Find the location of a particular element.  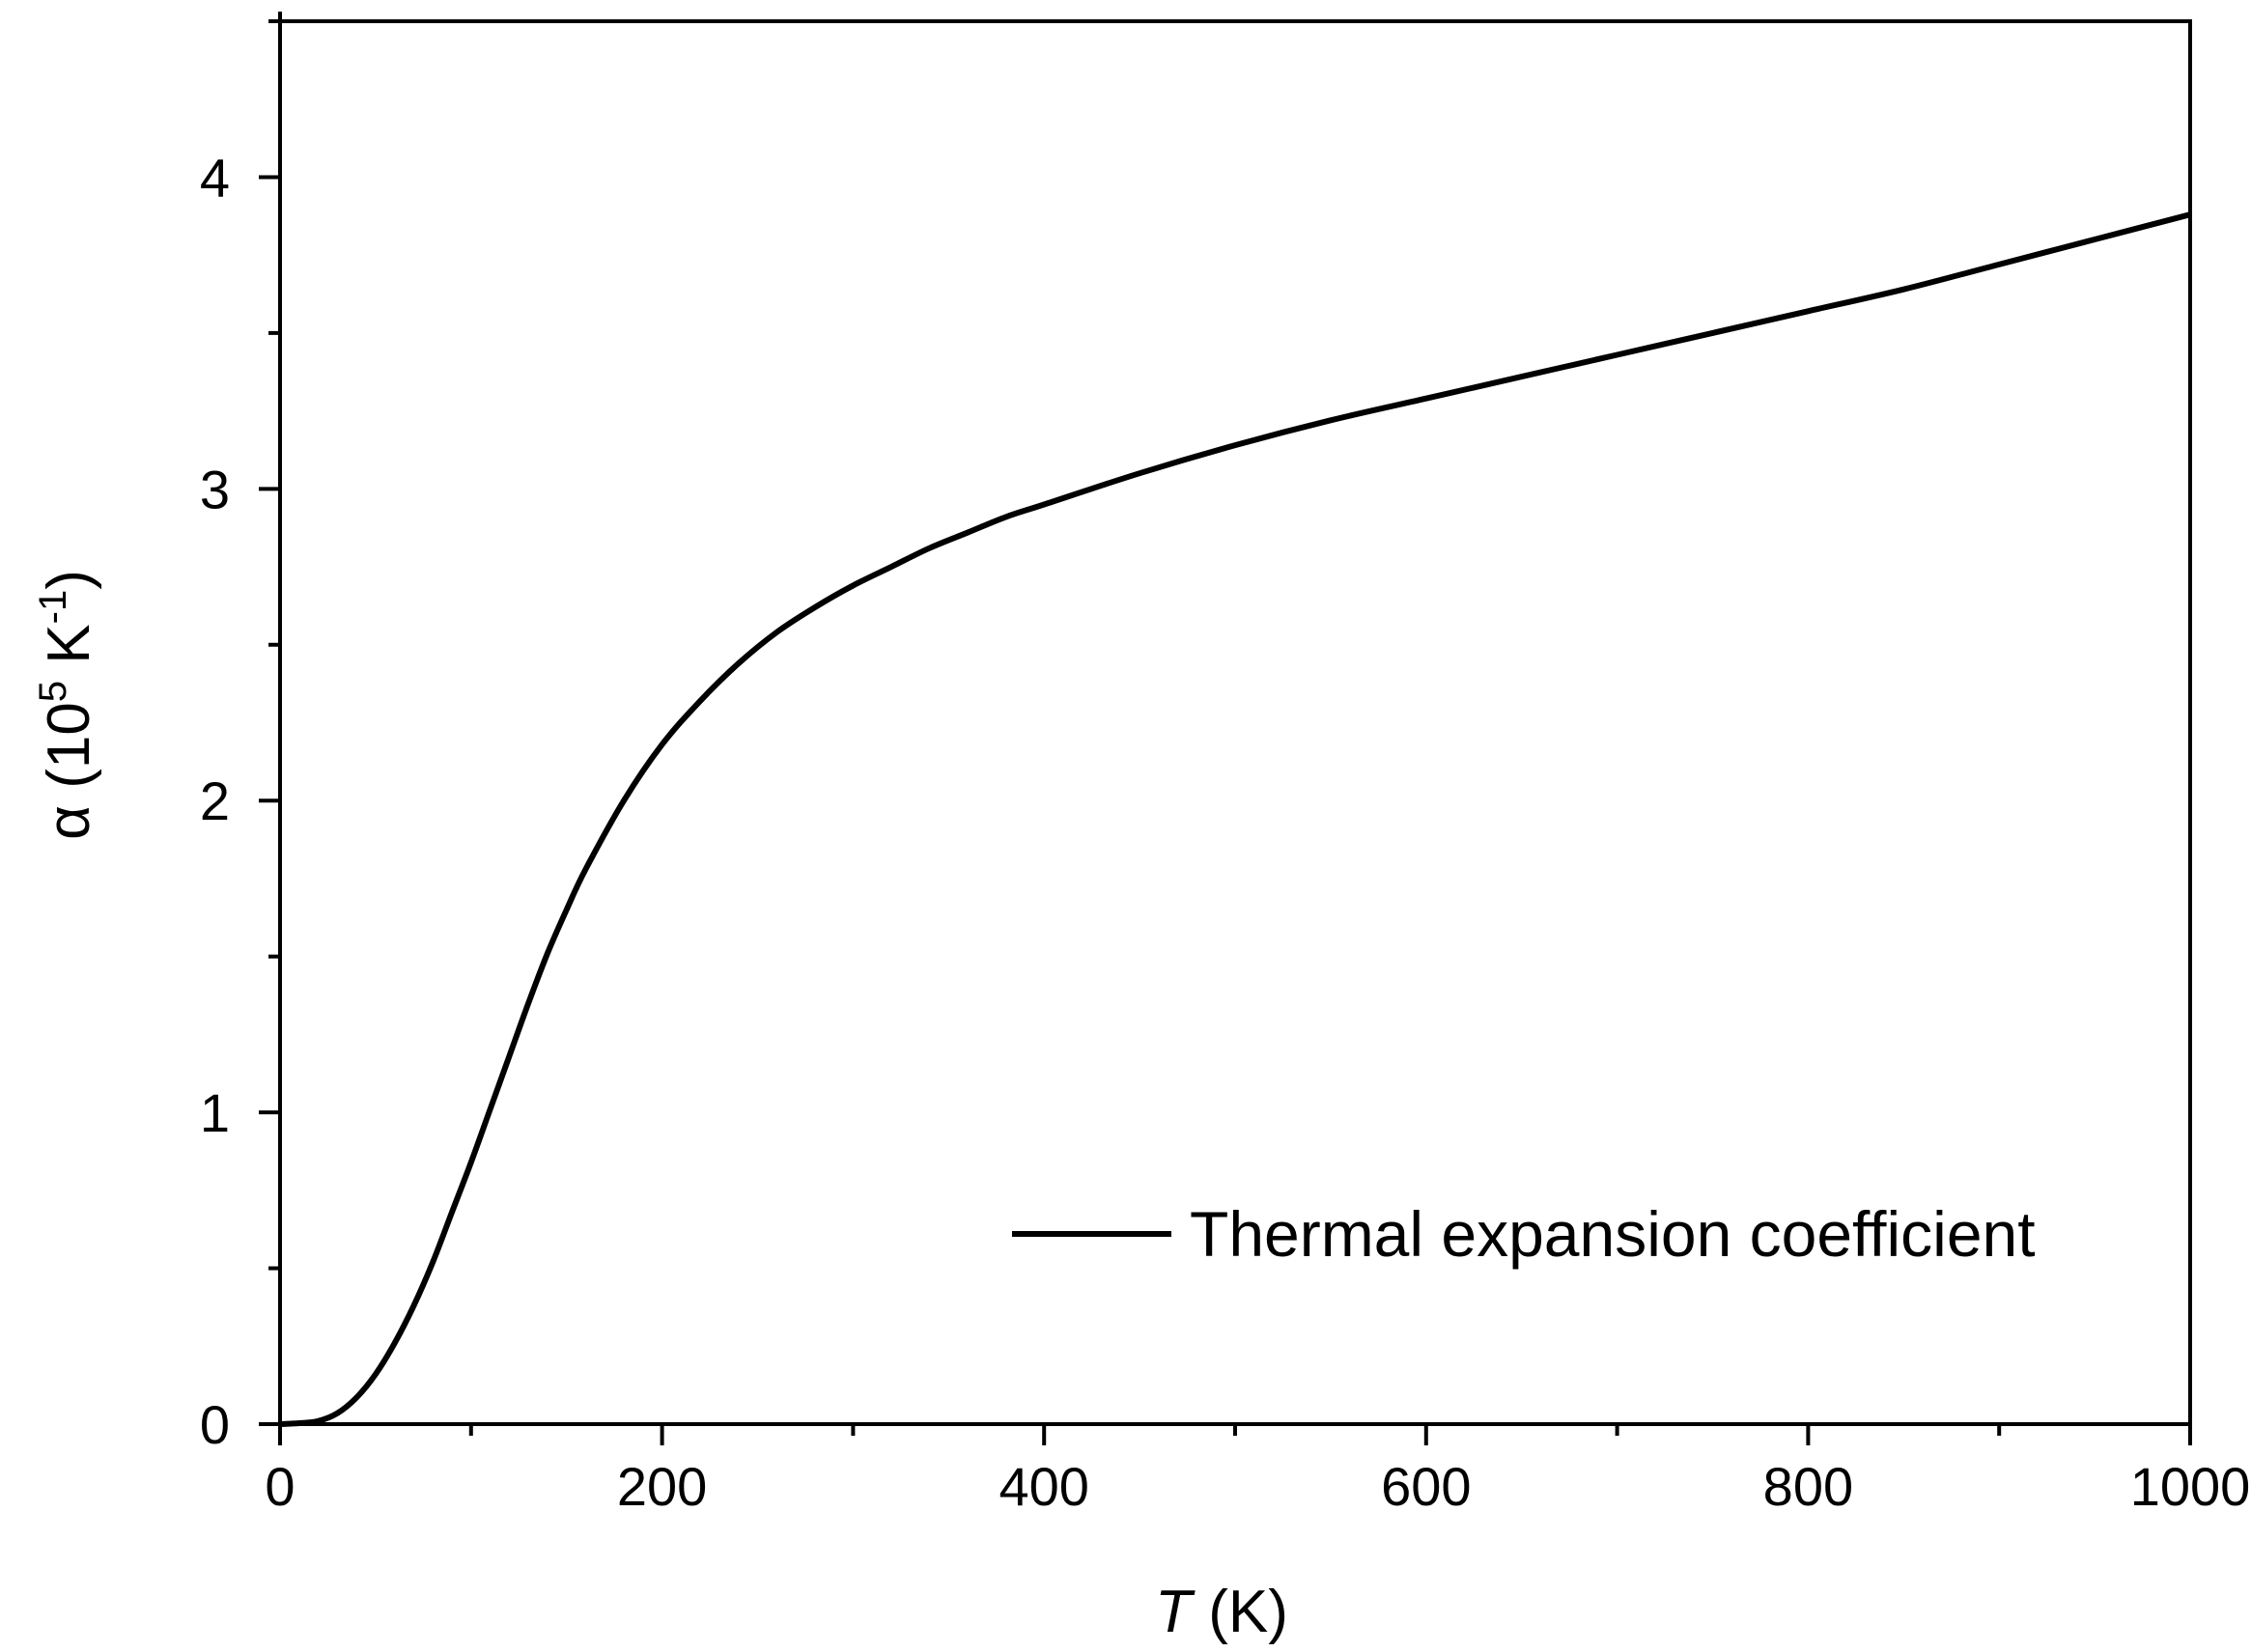

x-tick-label: 400 is located at coordinates (1043, 1487).